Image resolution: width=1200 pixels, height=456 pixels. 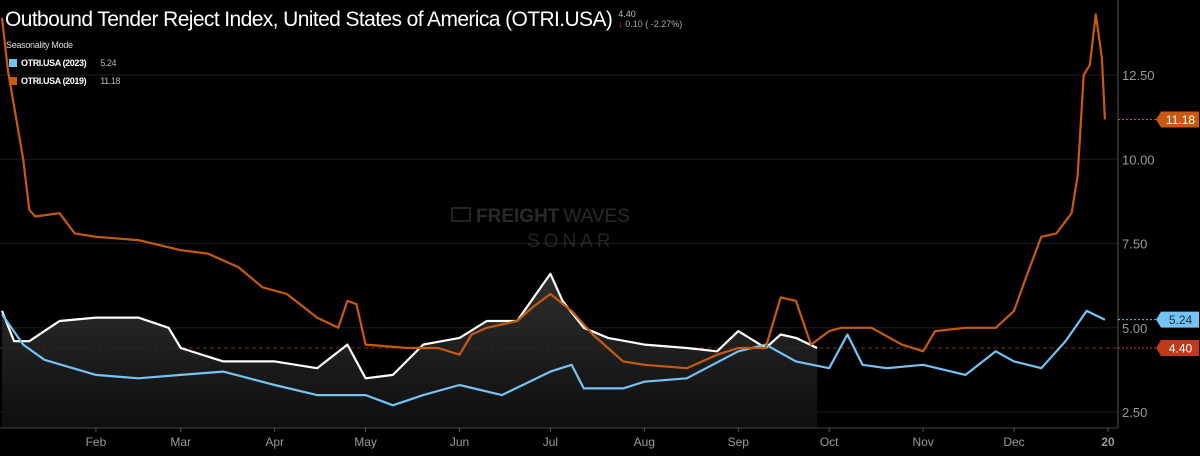 I want to click on x-tick-label: Apr, so click(x=274, y=442).